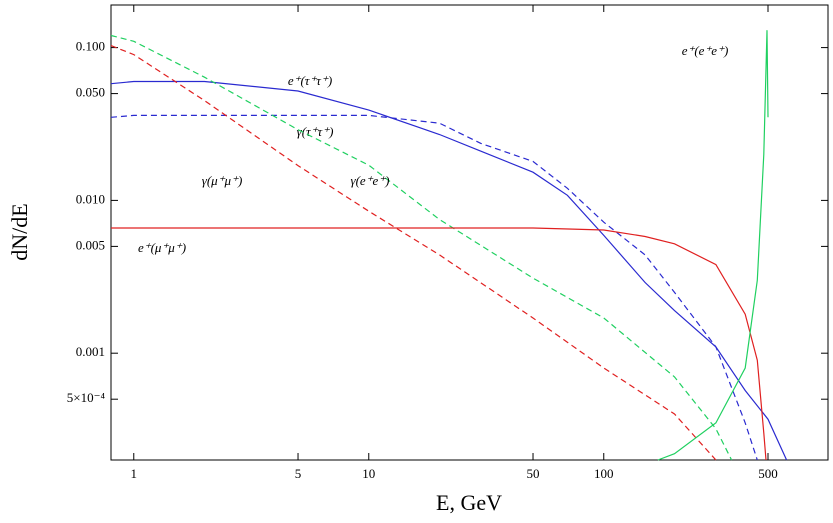 This screenshot has height=523, width=833. What do you see at coordinates (533, 473) in the screenshot?
I see `x-tick-label: 50` at bounding box center [533, 473].